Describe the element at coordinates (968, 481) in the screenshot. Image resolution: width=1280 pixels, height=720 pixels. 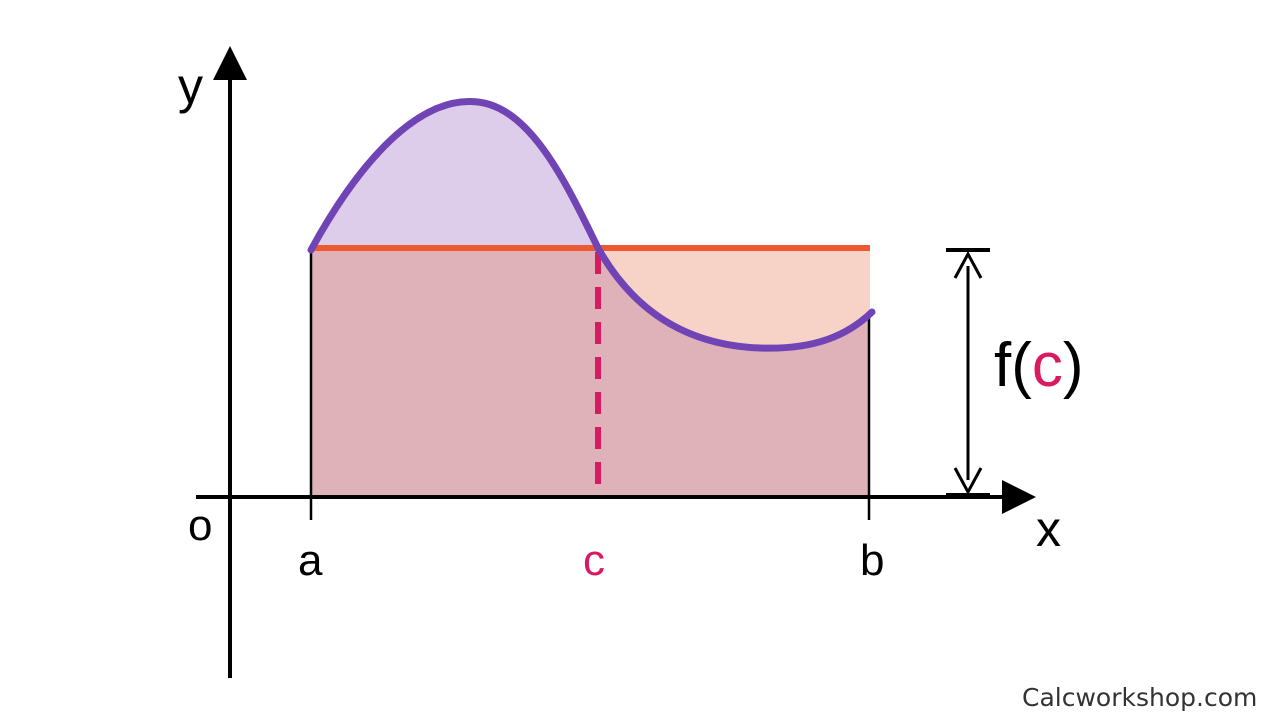
I see `fc-marker-down-arrowhead` at that location.